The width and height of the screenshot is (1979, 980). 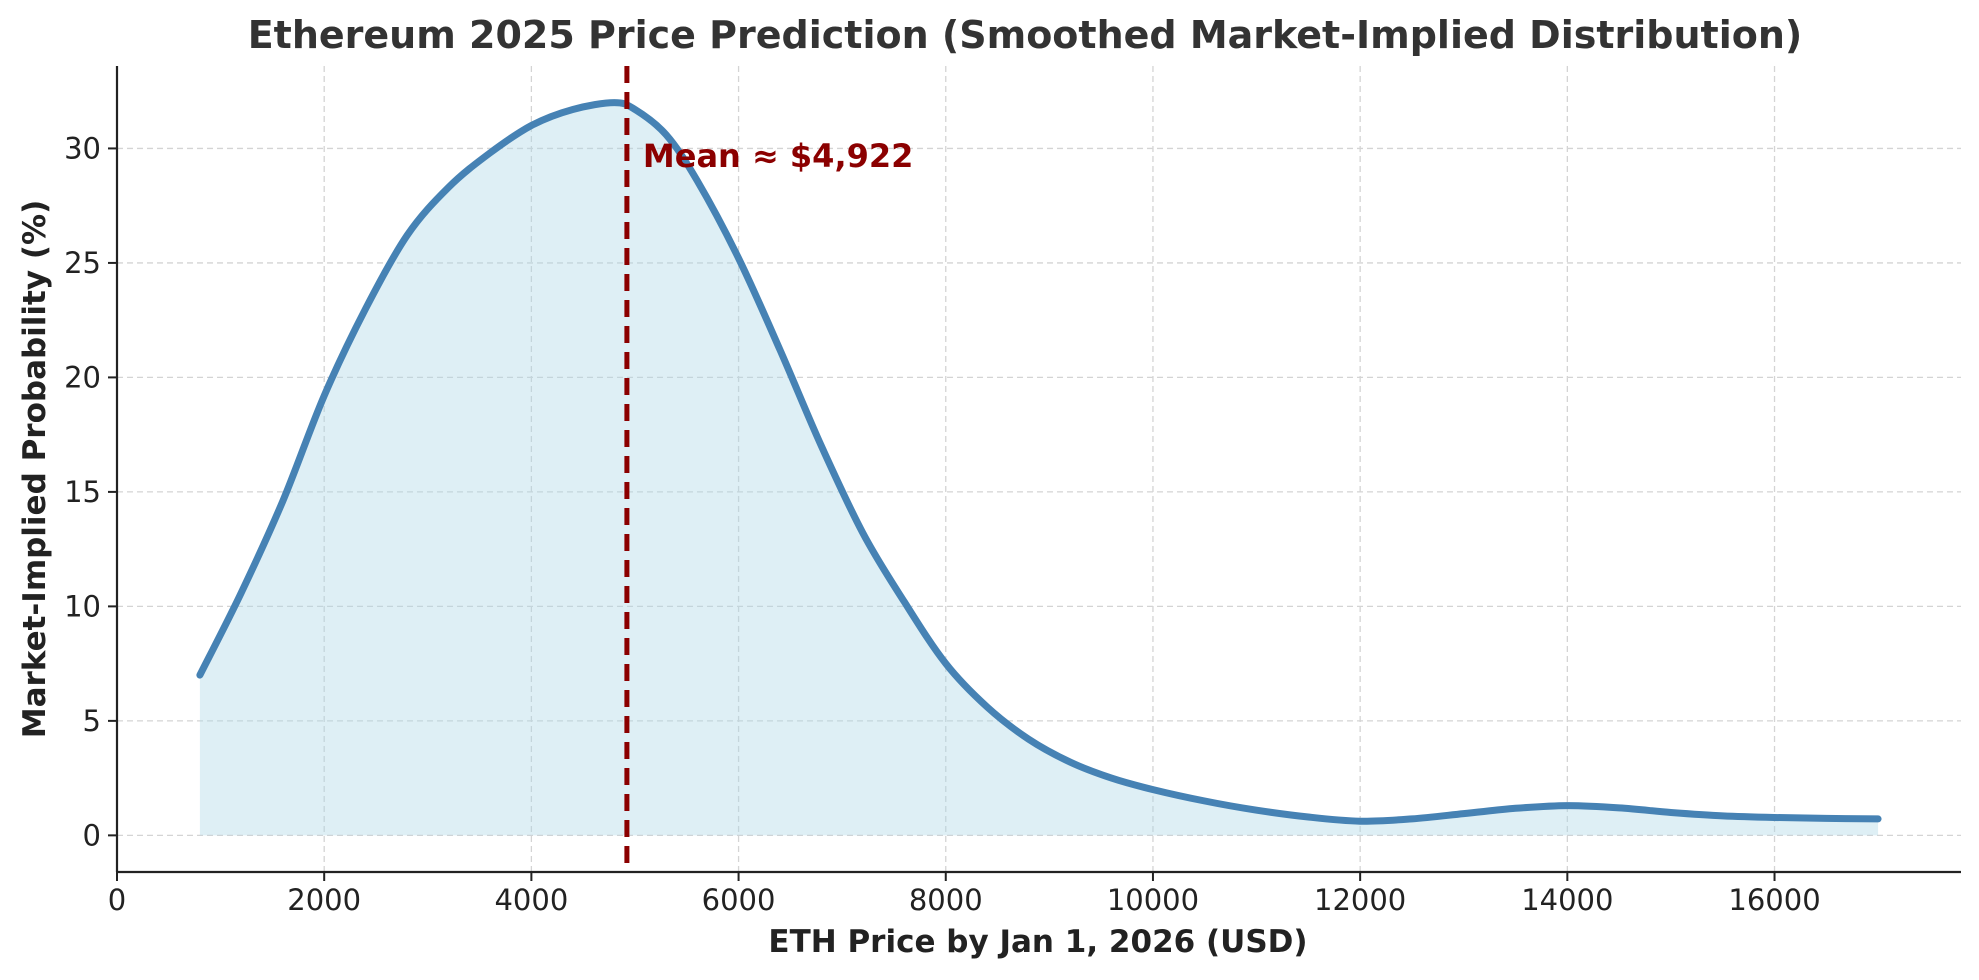 I want to click on y-tick-label: 25, so click(x=82, y=263).